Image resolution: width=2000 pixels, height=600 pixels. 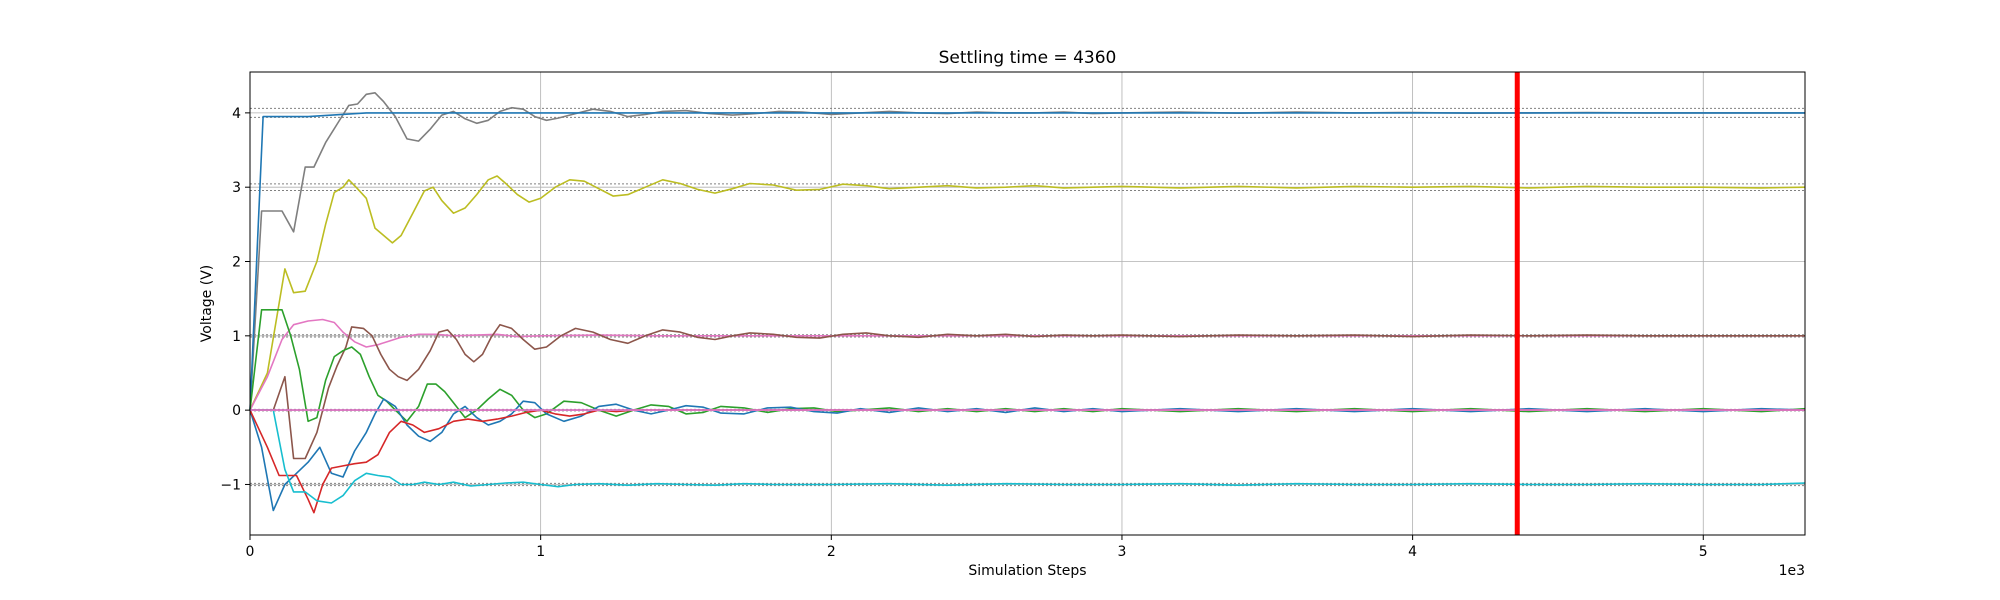 What do you see at coordinates (1792, 571) in the screenshot?
I see `x-axis-offset-label: 1e3` at bounding box center [1792, 571].